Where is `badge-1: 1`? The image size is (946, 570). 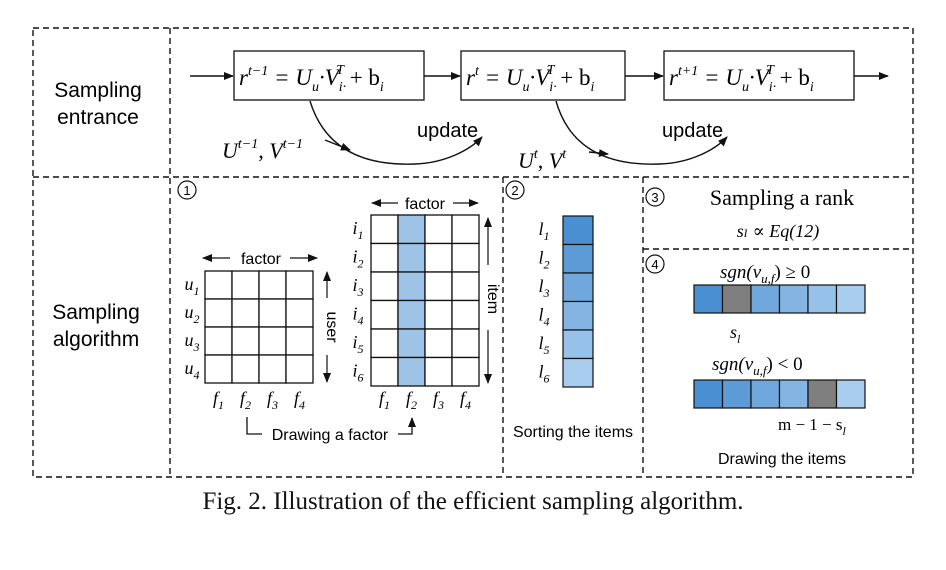 badge-1: 1 is located at coordinates (186, 190).